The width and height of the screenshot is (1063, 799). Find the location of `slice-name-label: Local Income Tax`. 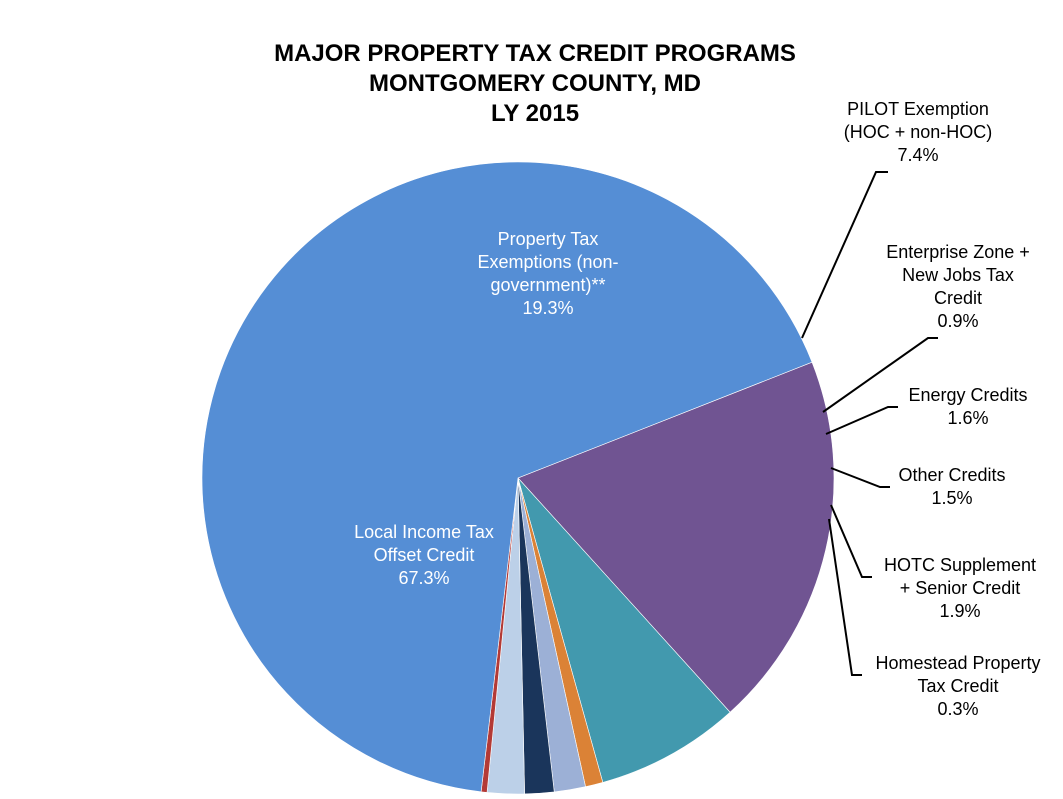

slice-name-label: Local Income Tax is located at coordinates (424, 532).